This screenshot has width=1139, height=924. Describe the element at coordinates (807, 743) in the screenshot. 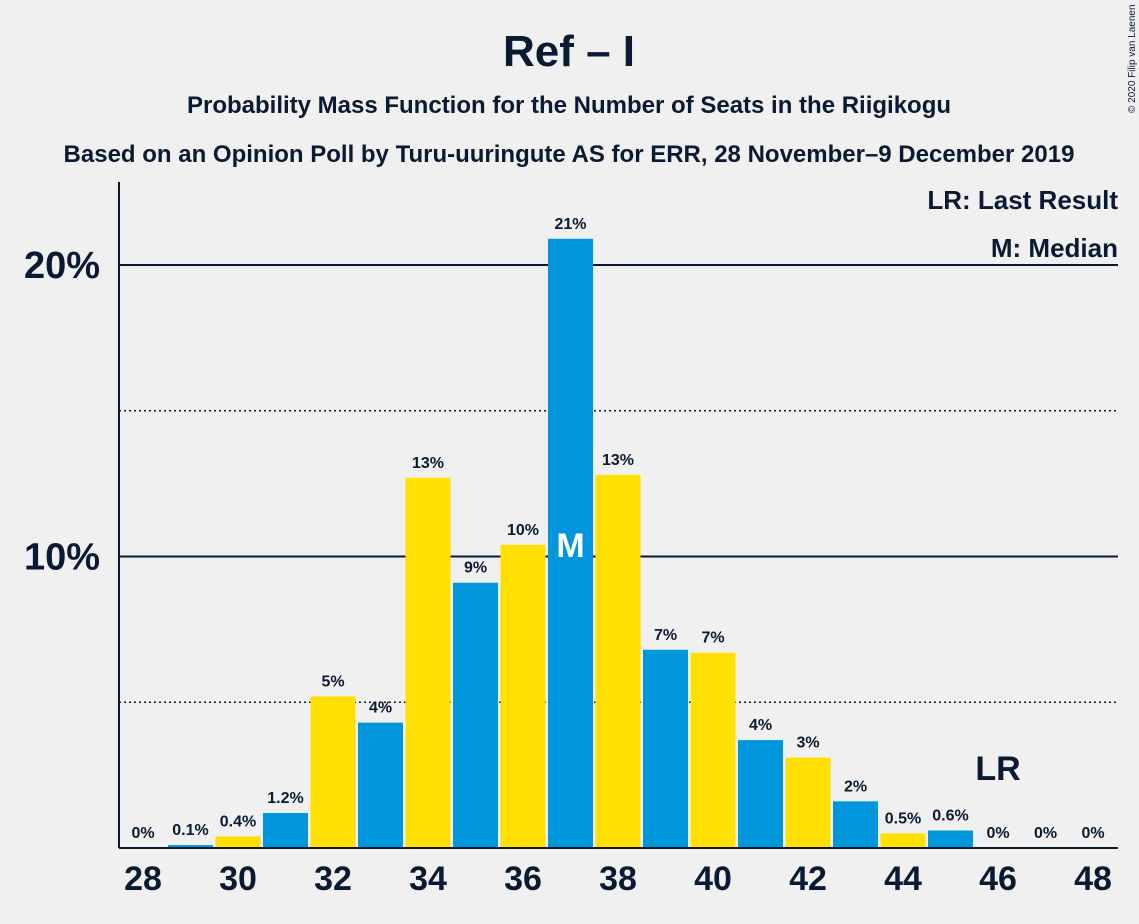

I see `data-label: 3%` at that location.